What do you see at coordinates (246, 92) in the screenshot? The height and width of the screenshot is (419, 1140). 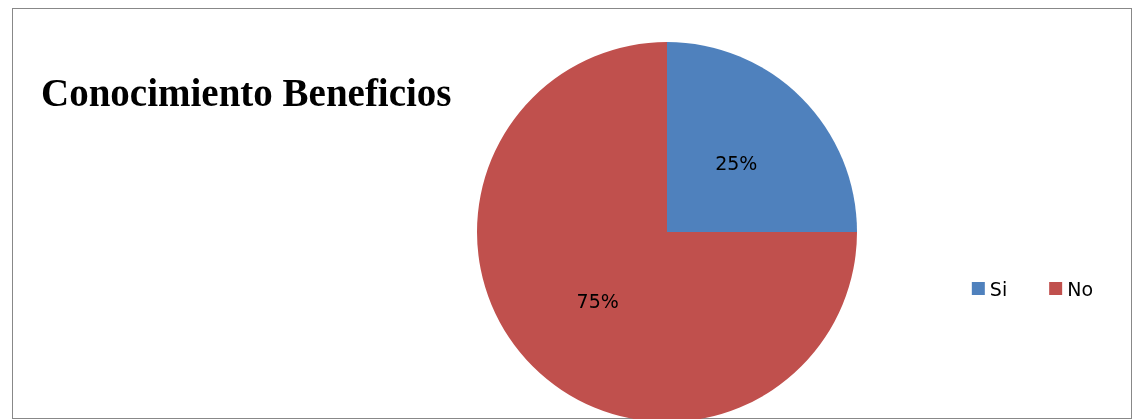 I see `text: Conocimiento Beneficios` at bounding box center [246, 92].